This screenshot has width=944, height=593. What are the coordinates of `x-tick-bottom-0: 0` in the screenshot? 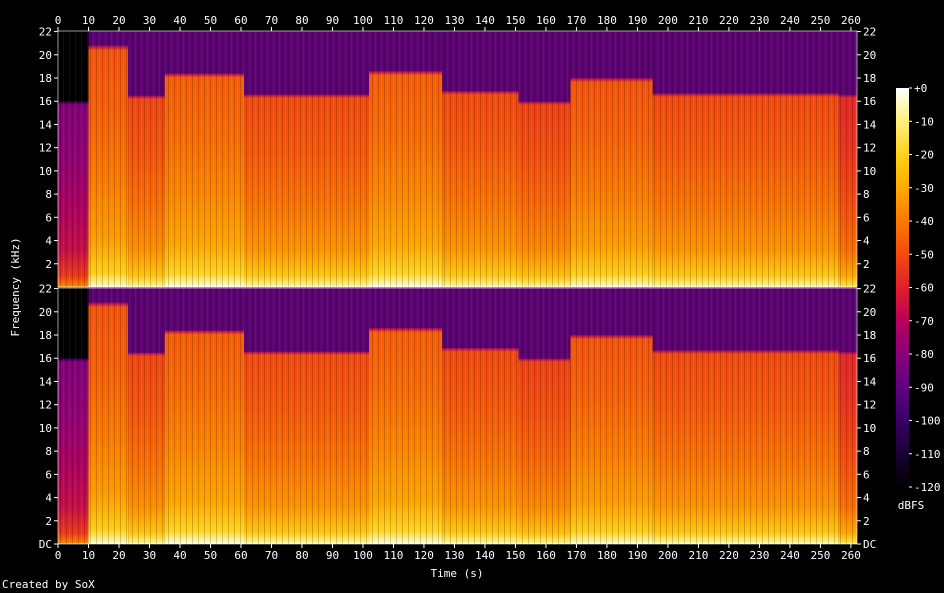 It's located at (58, 555).